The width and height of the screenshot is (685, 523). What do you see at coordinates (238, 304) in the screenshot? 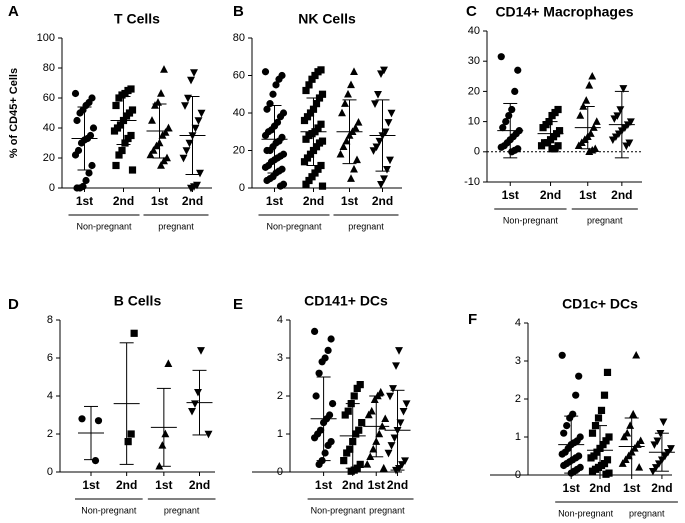
I see `panel-letter: E` at bounding box center [238, 304].